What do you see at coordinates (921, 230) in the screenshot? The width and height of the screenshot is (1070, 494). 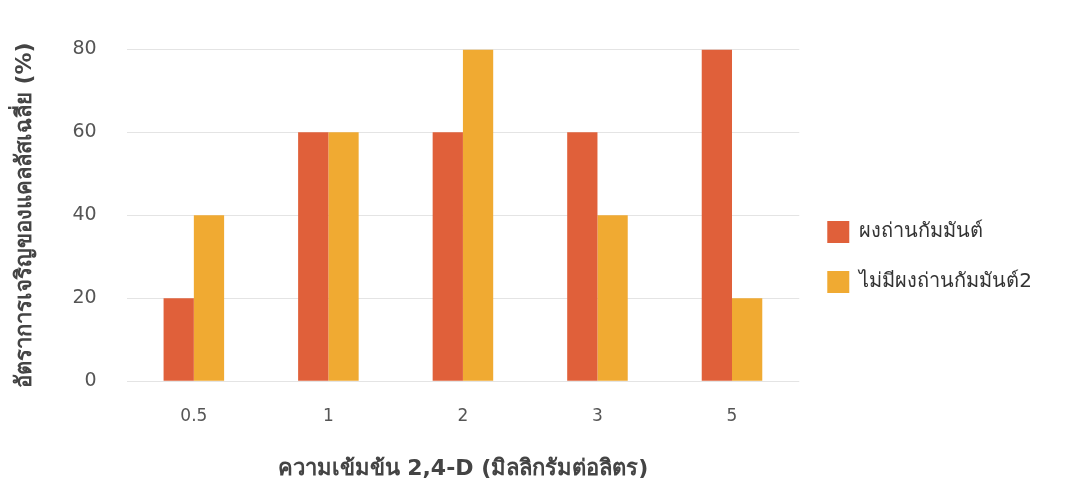 I see `legend-label: ผงถ่านกัมมันต์` at bounding box center [921, 230].